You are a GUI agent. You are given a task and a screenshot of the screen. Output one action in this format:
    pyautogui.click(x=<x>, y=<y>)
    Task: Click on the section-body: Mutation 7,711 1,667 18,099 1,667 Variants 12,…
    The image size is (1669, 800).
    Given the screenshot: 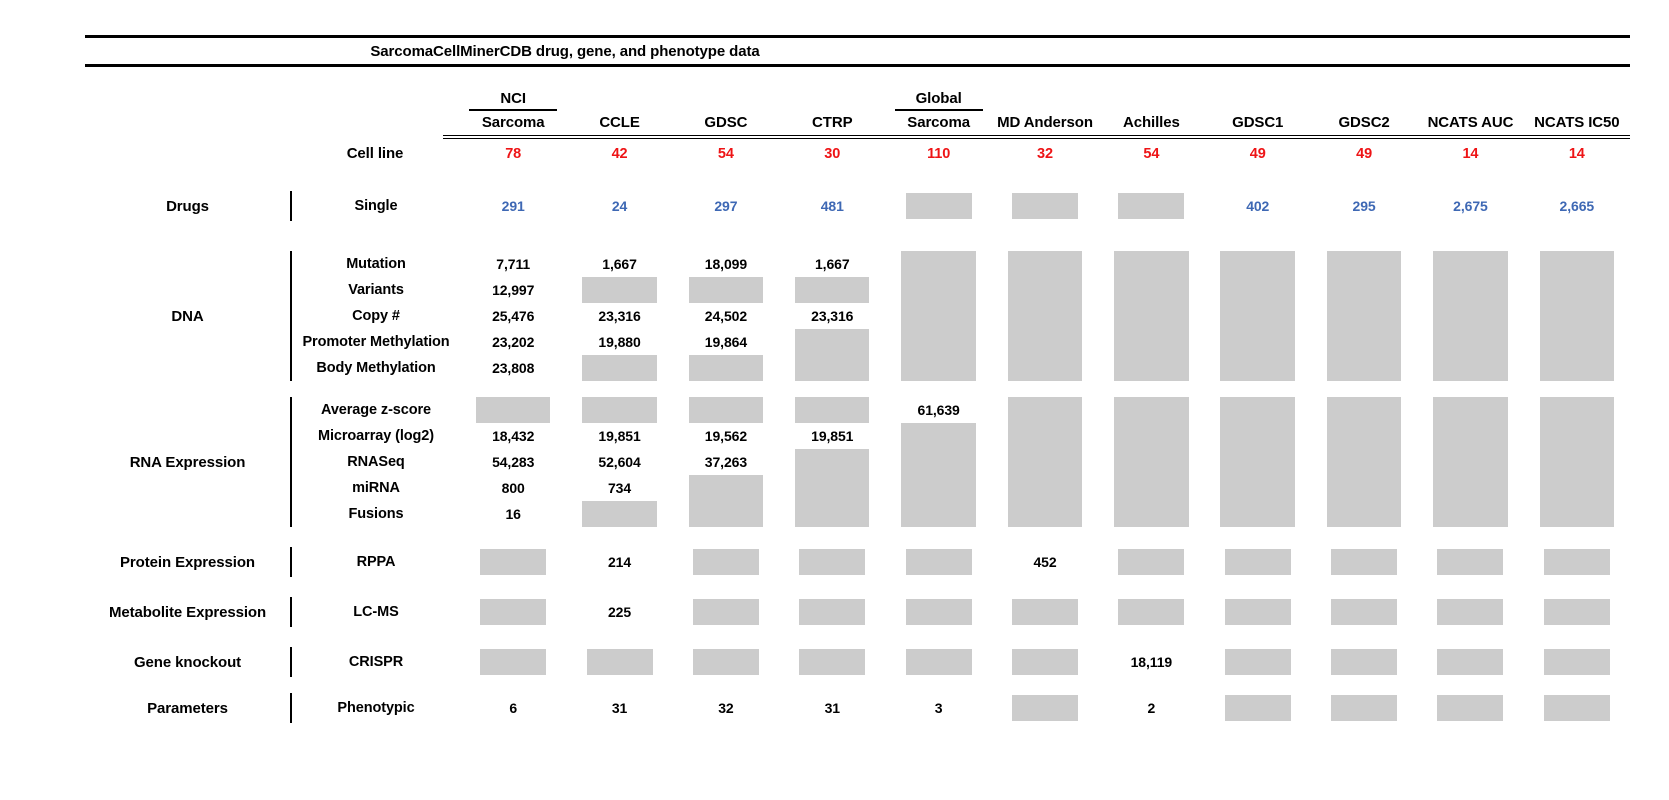 What is the action you would take?
    pyautogui.click(x=960, y=316)
    